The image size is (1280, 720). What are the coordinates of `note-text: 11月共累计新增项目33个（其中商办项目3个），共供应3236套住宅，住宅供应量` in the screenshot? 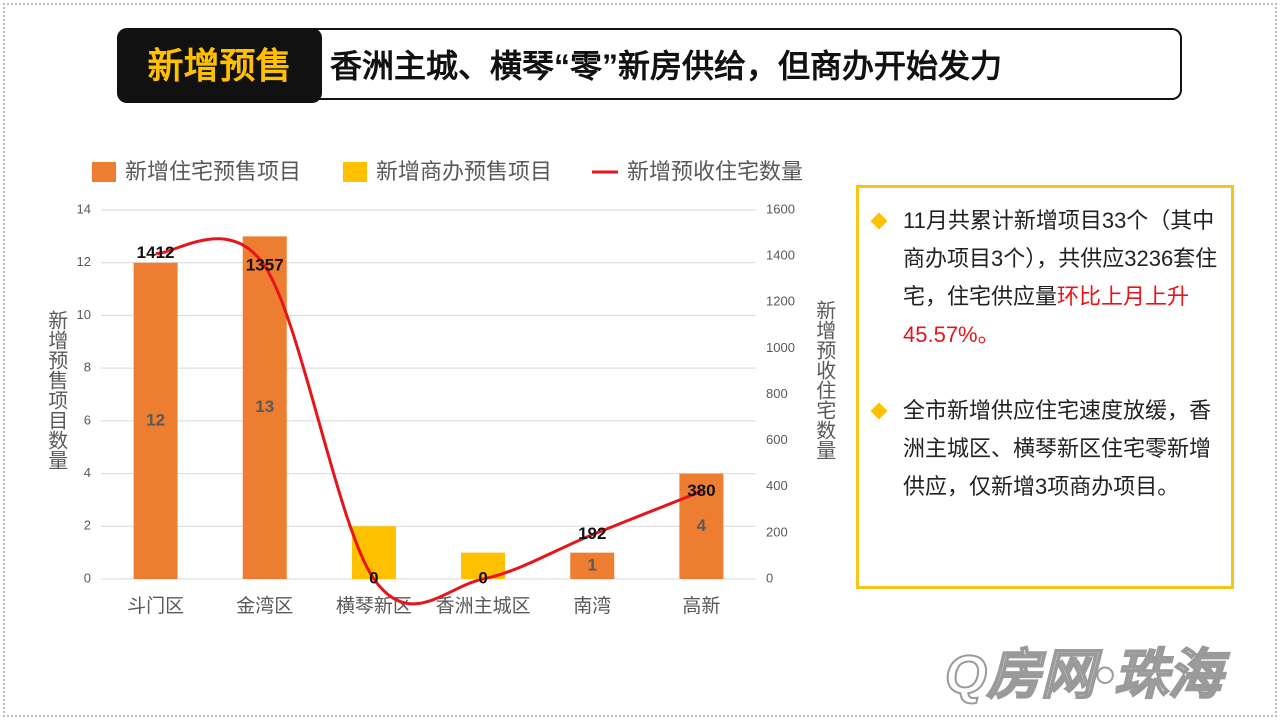 It's located at (1060, 258).